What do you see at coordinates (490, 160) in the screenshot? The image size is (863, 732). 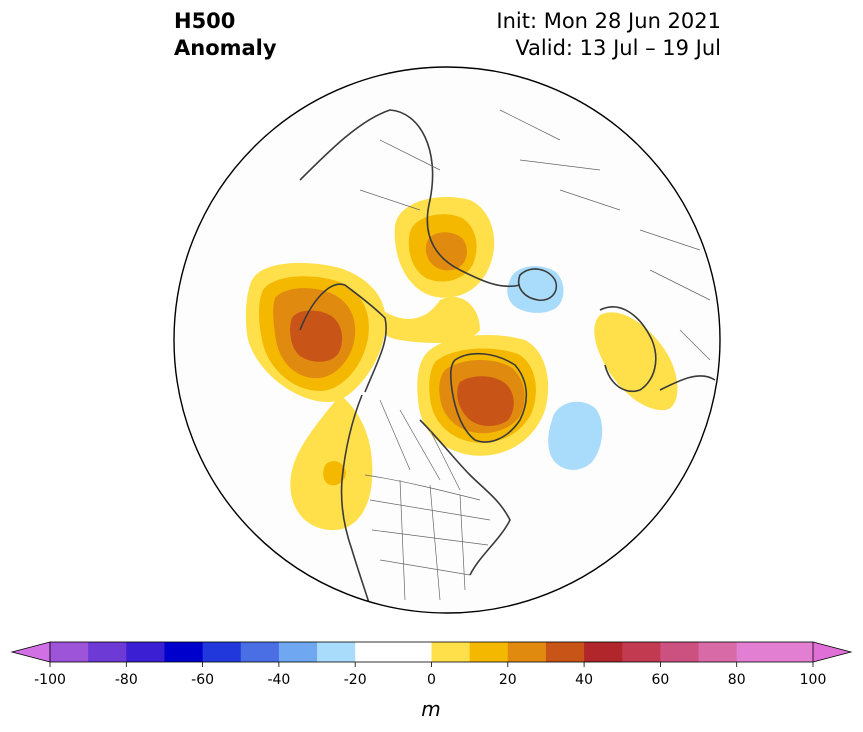 I see `border-asia` at bounding box center [490, 160].